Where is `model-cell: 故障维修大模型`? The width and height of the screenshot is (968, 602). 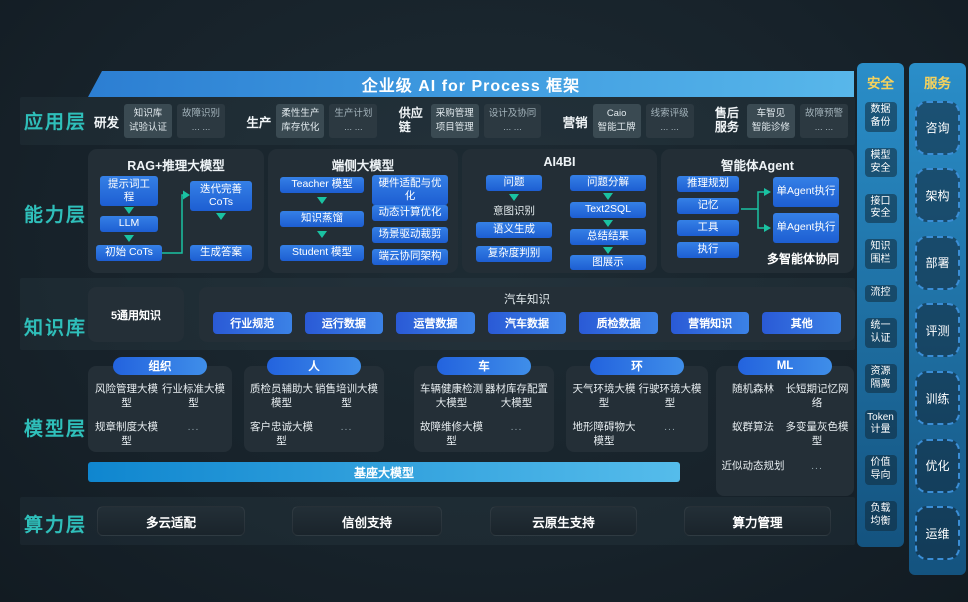
model-cell: 故障维修大模型 is located at coordinates (451, 434).